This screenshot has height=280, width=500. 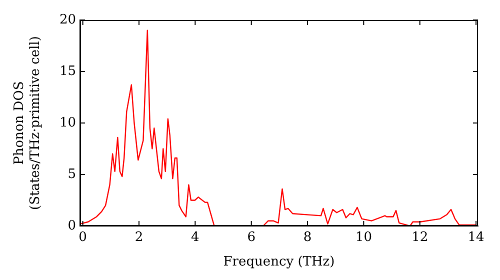 What do you see at coordinates (72, 226) in the screenshot?
I see `y-tick-label: 0` at bounding box center [72, 226].